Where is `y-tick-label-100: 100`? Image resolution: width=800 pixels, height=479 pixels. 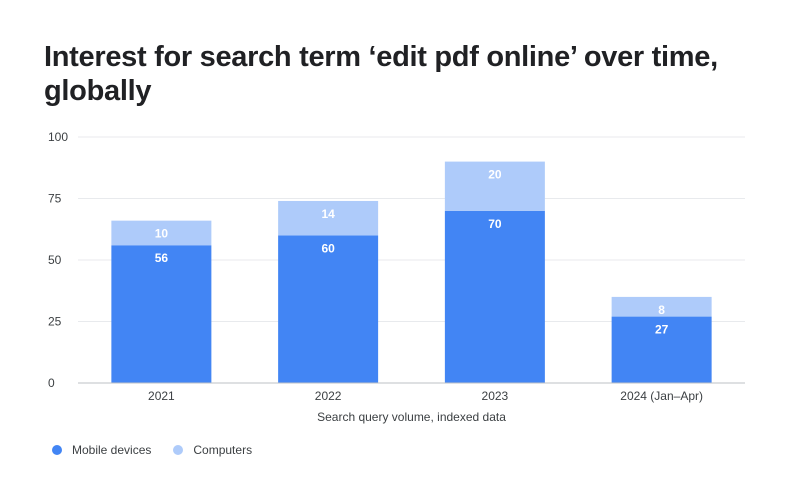 y-tick-label-100: 100 is located at coordinates (58, 137).